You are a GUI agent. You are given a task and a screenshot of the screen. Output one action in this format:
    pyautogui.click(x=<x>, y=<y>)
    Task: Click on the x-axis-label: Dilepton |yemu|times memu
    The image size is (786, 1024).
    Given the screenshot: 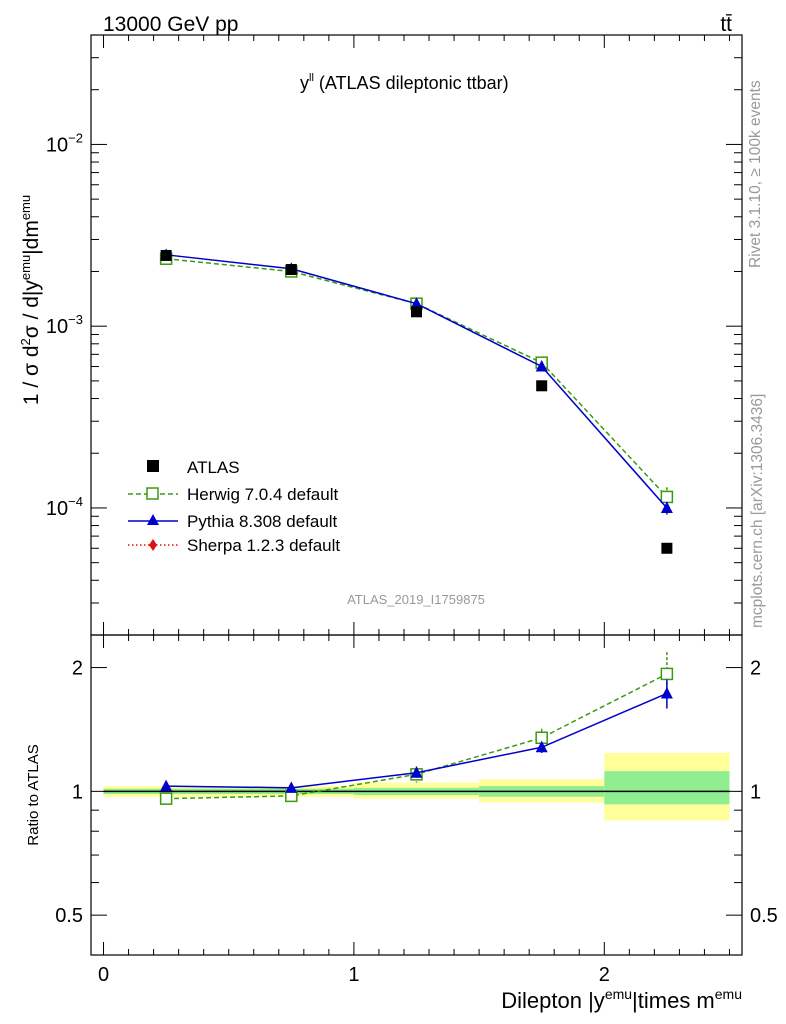 What is the action you would take?
    pyautogui.click(x=621, y=999)
    